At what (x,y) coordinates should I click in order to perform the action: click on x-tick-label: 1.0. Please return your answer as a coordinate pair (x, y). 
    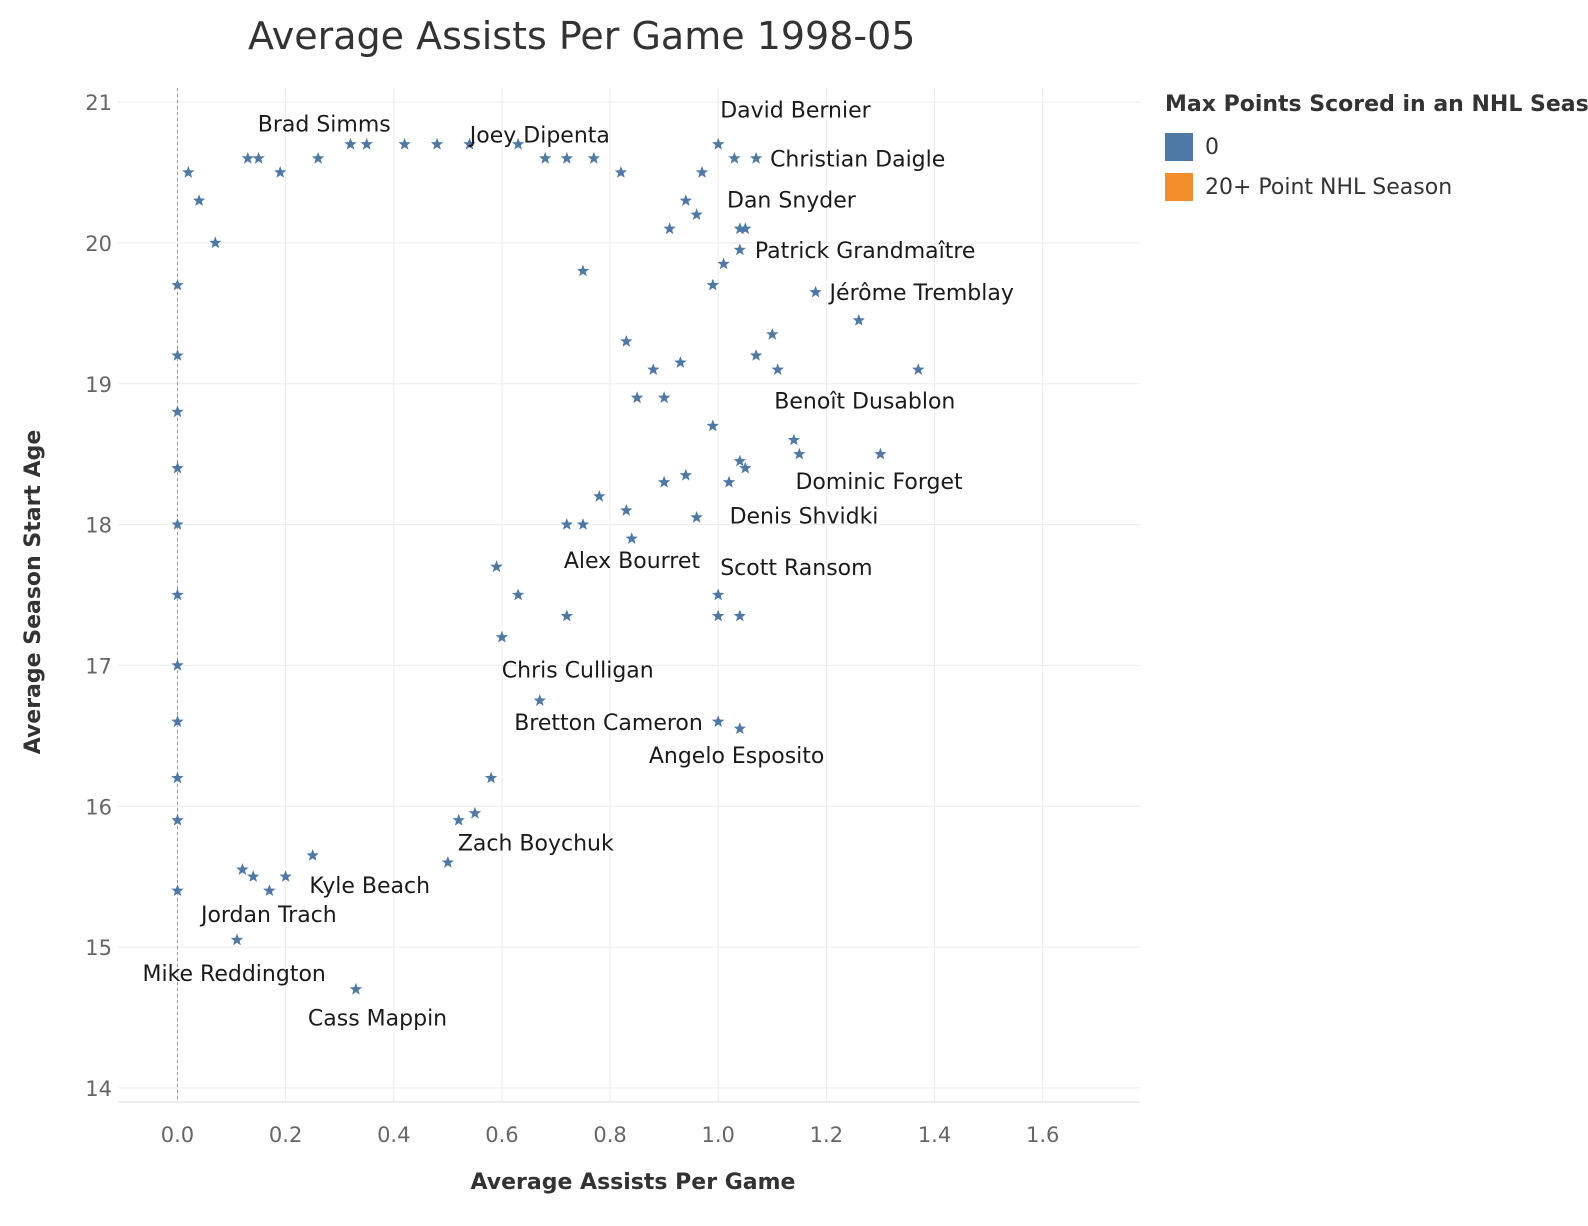
    Looking at the image, I should click on (718, 1135).